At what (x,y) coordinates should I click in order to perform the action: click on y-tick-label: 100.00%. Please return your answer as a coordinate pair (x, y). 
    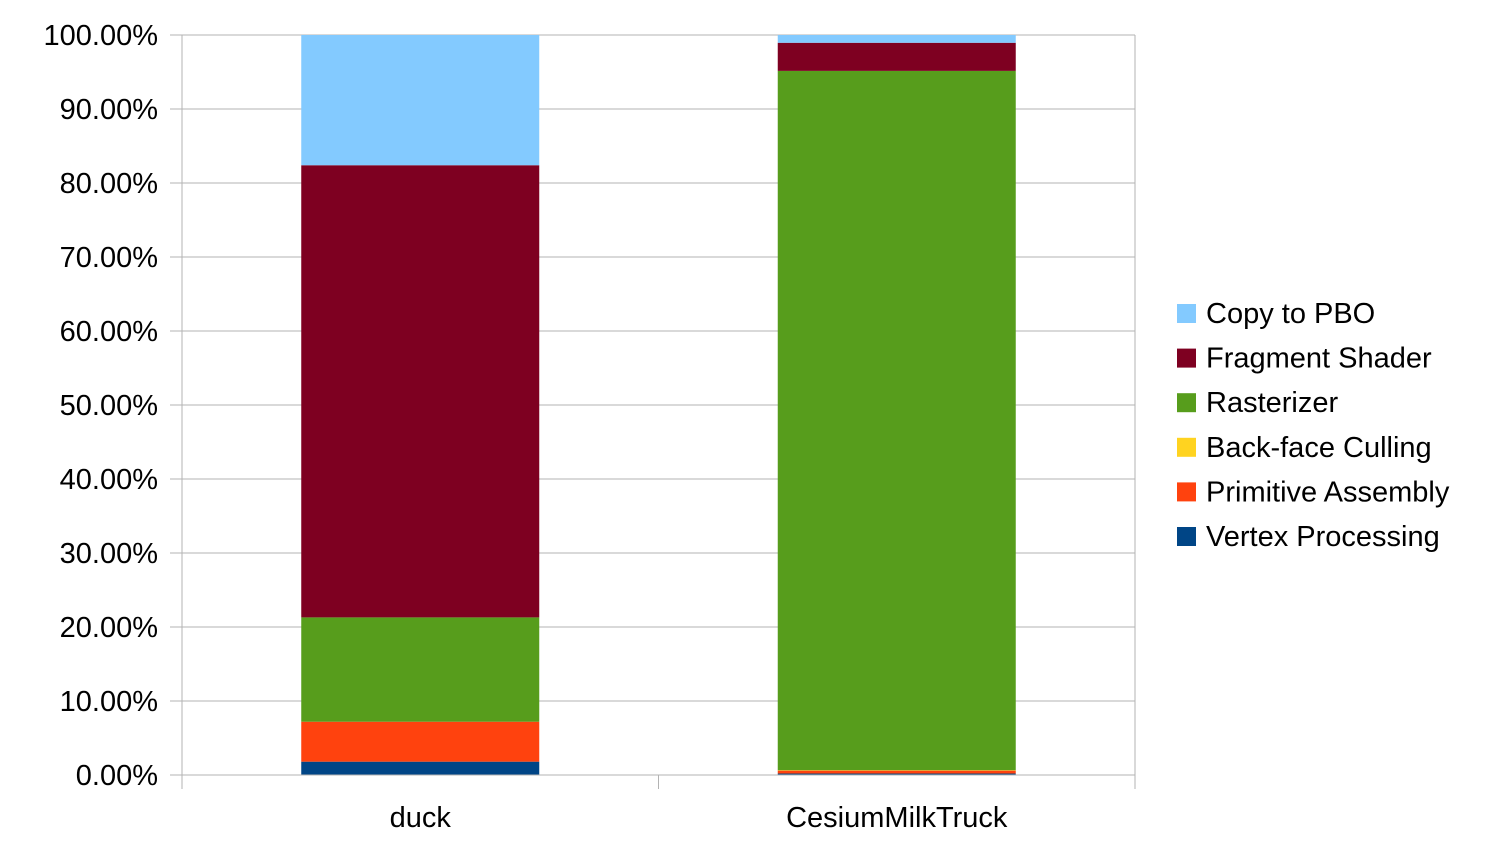
    Looking at the image, I should click on (101, 36).